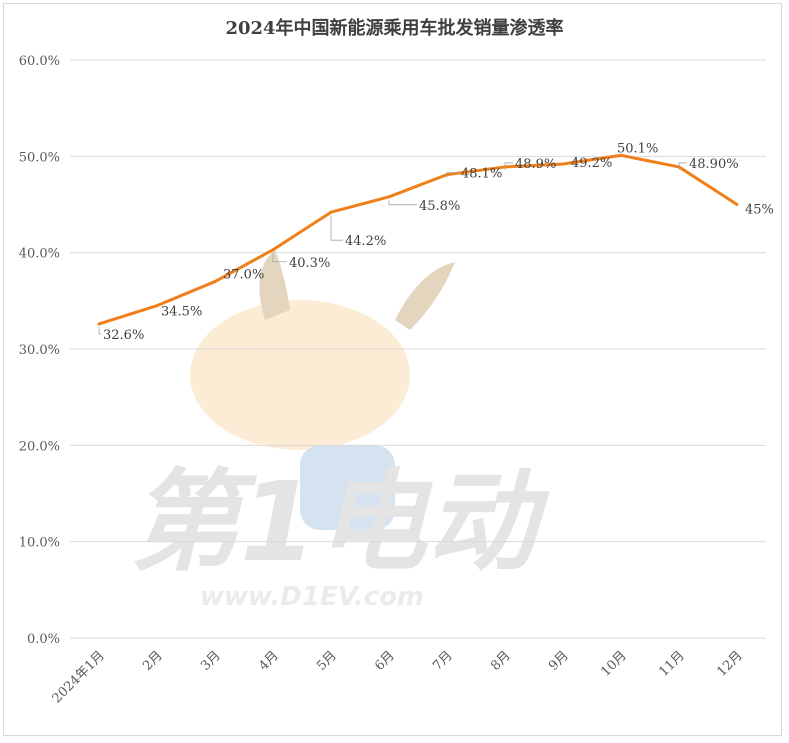 This screenshot has height=743, width=789. What do you see at coordinates (123, 335) in the screenshot?
I see `data-label: 32.6%` at bounding box center [123, 335].